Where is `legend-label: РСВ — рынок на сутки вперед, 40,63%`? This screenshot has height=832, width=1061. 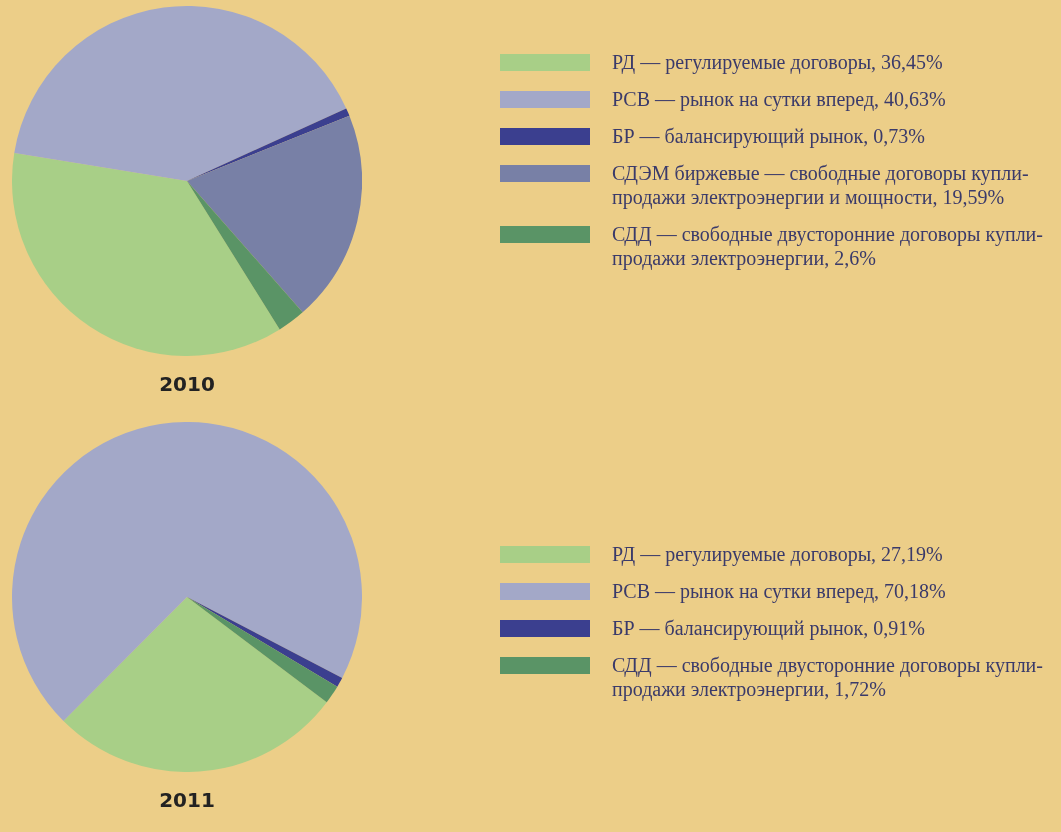
legend-label: РСВ — рынок на сутки вперед, 40,63% is located at coordinates (779, 99).